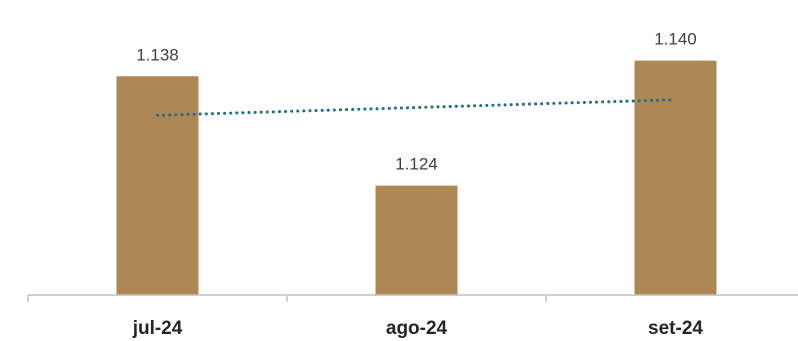 This screenshot has height=341, width=798. I want to click on tick-label-ago-24: ago-24, so click(417, 328).